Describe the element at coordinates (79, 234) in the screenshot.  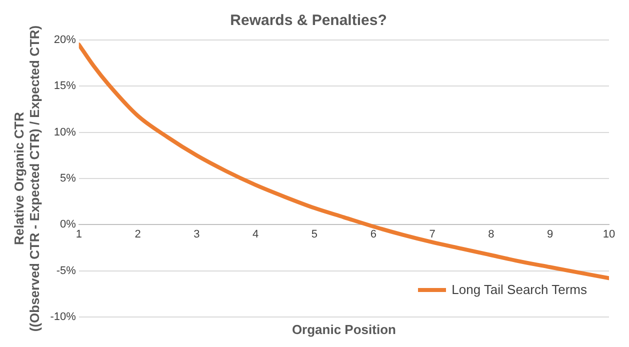
I see `x-tick-label: 1` at that location.